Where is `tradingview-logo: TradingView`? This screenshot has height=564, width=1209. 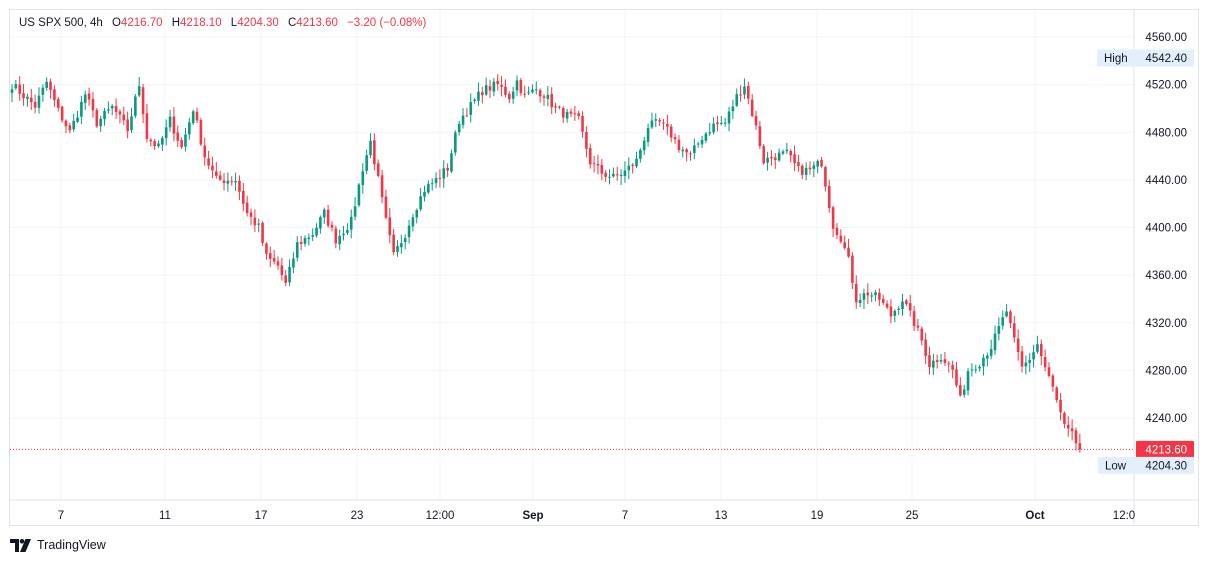
tradingview-logo: TradingView is located at coordinates (58, 545).